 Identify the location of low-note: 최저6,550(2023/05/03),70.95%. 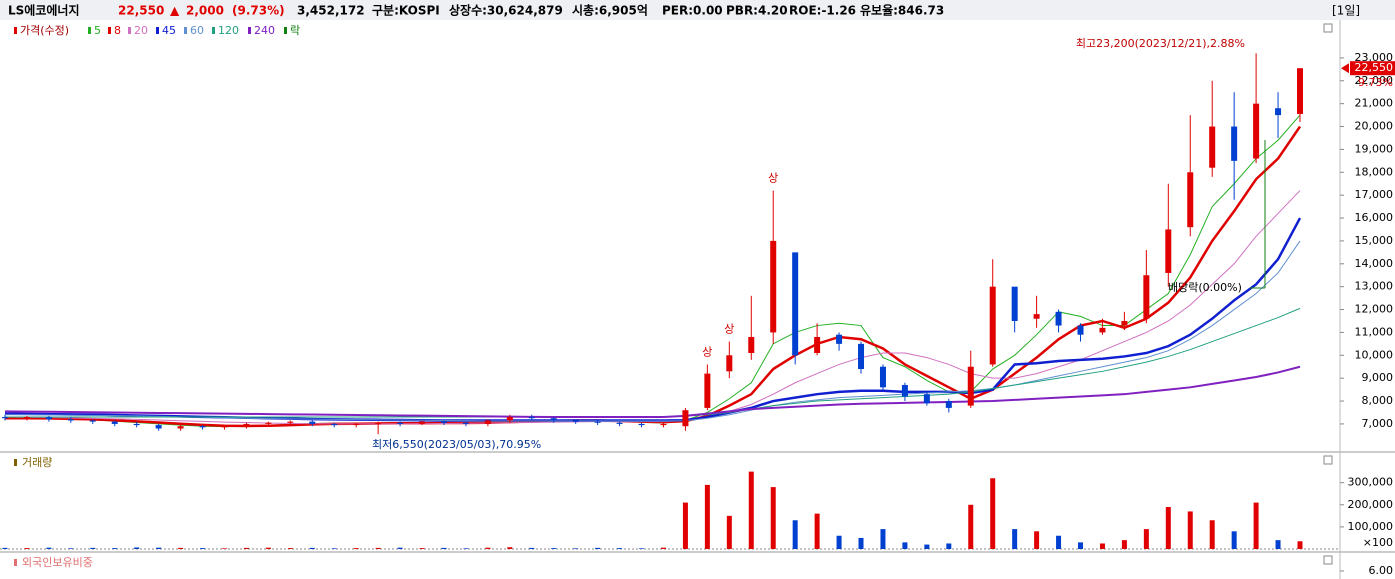
(456, 444).